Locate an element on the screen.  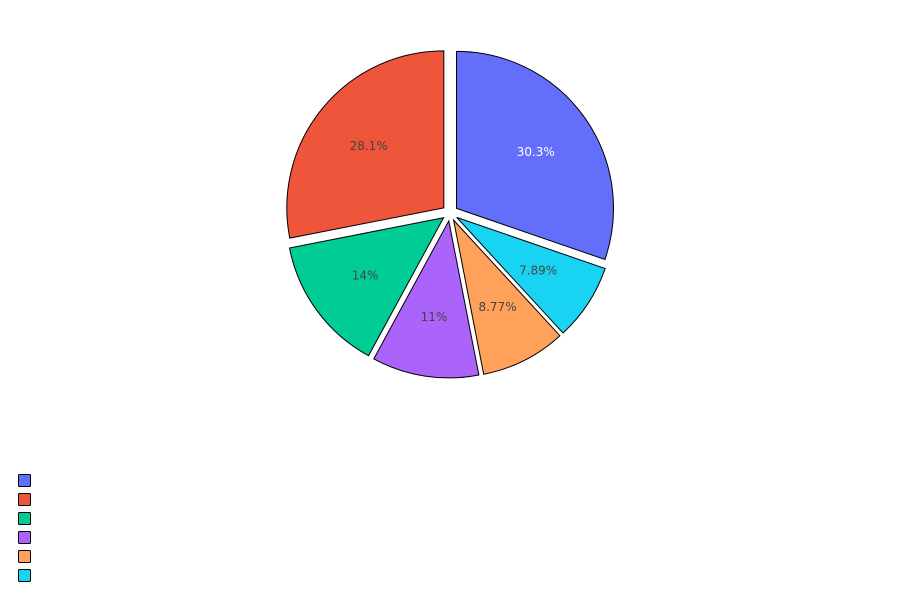
legend is located at coordinates (24, 528).